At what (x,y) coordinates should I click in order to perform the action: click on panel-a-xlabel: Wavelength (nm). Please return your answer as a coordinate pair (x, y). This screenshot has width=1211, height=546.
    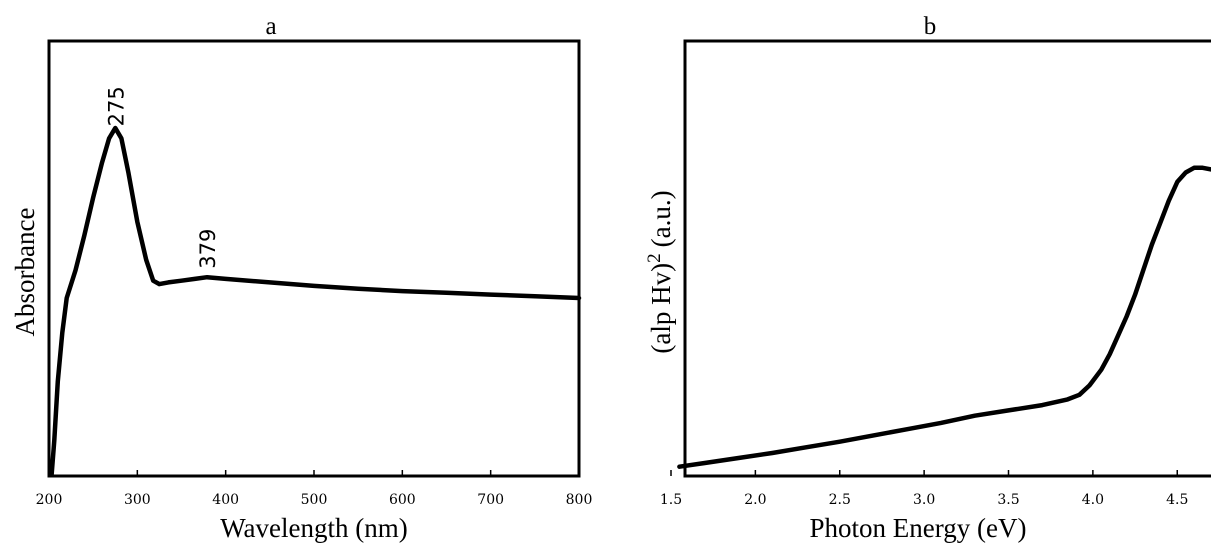
    Looking at the image, I should click on (314, 528).